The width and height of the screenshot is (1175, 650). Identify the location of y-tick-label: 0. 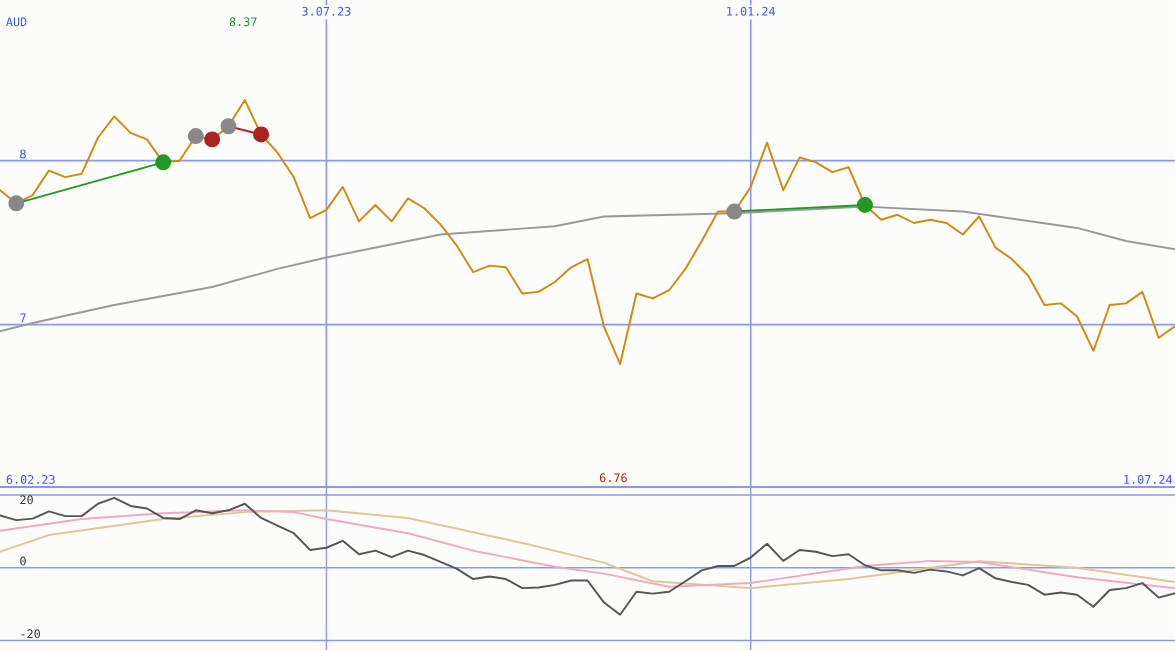
(23, 561).